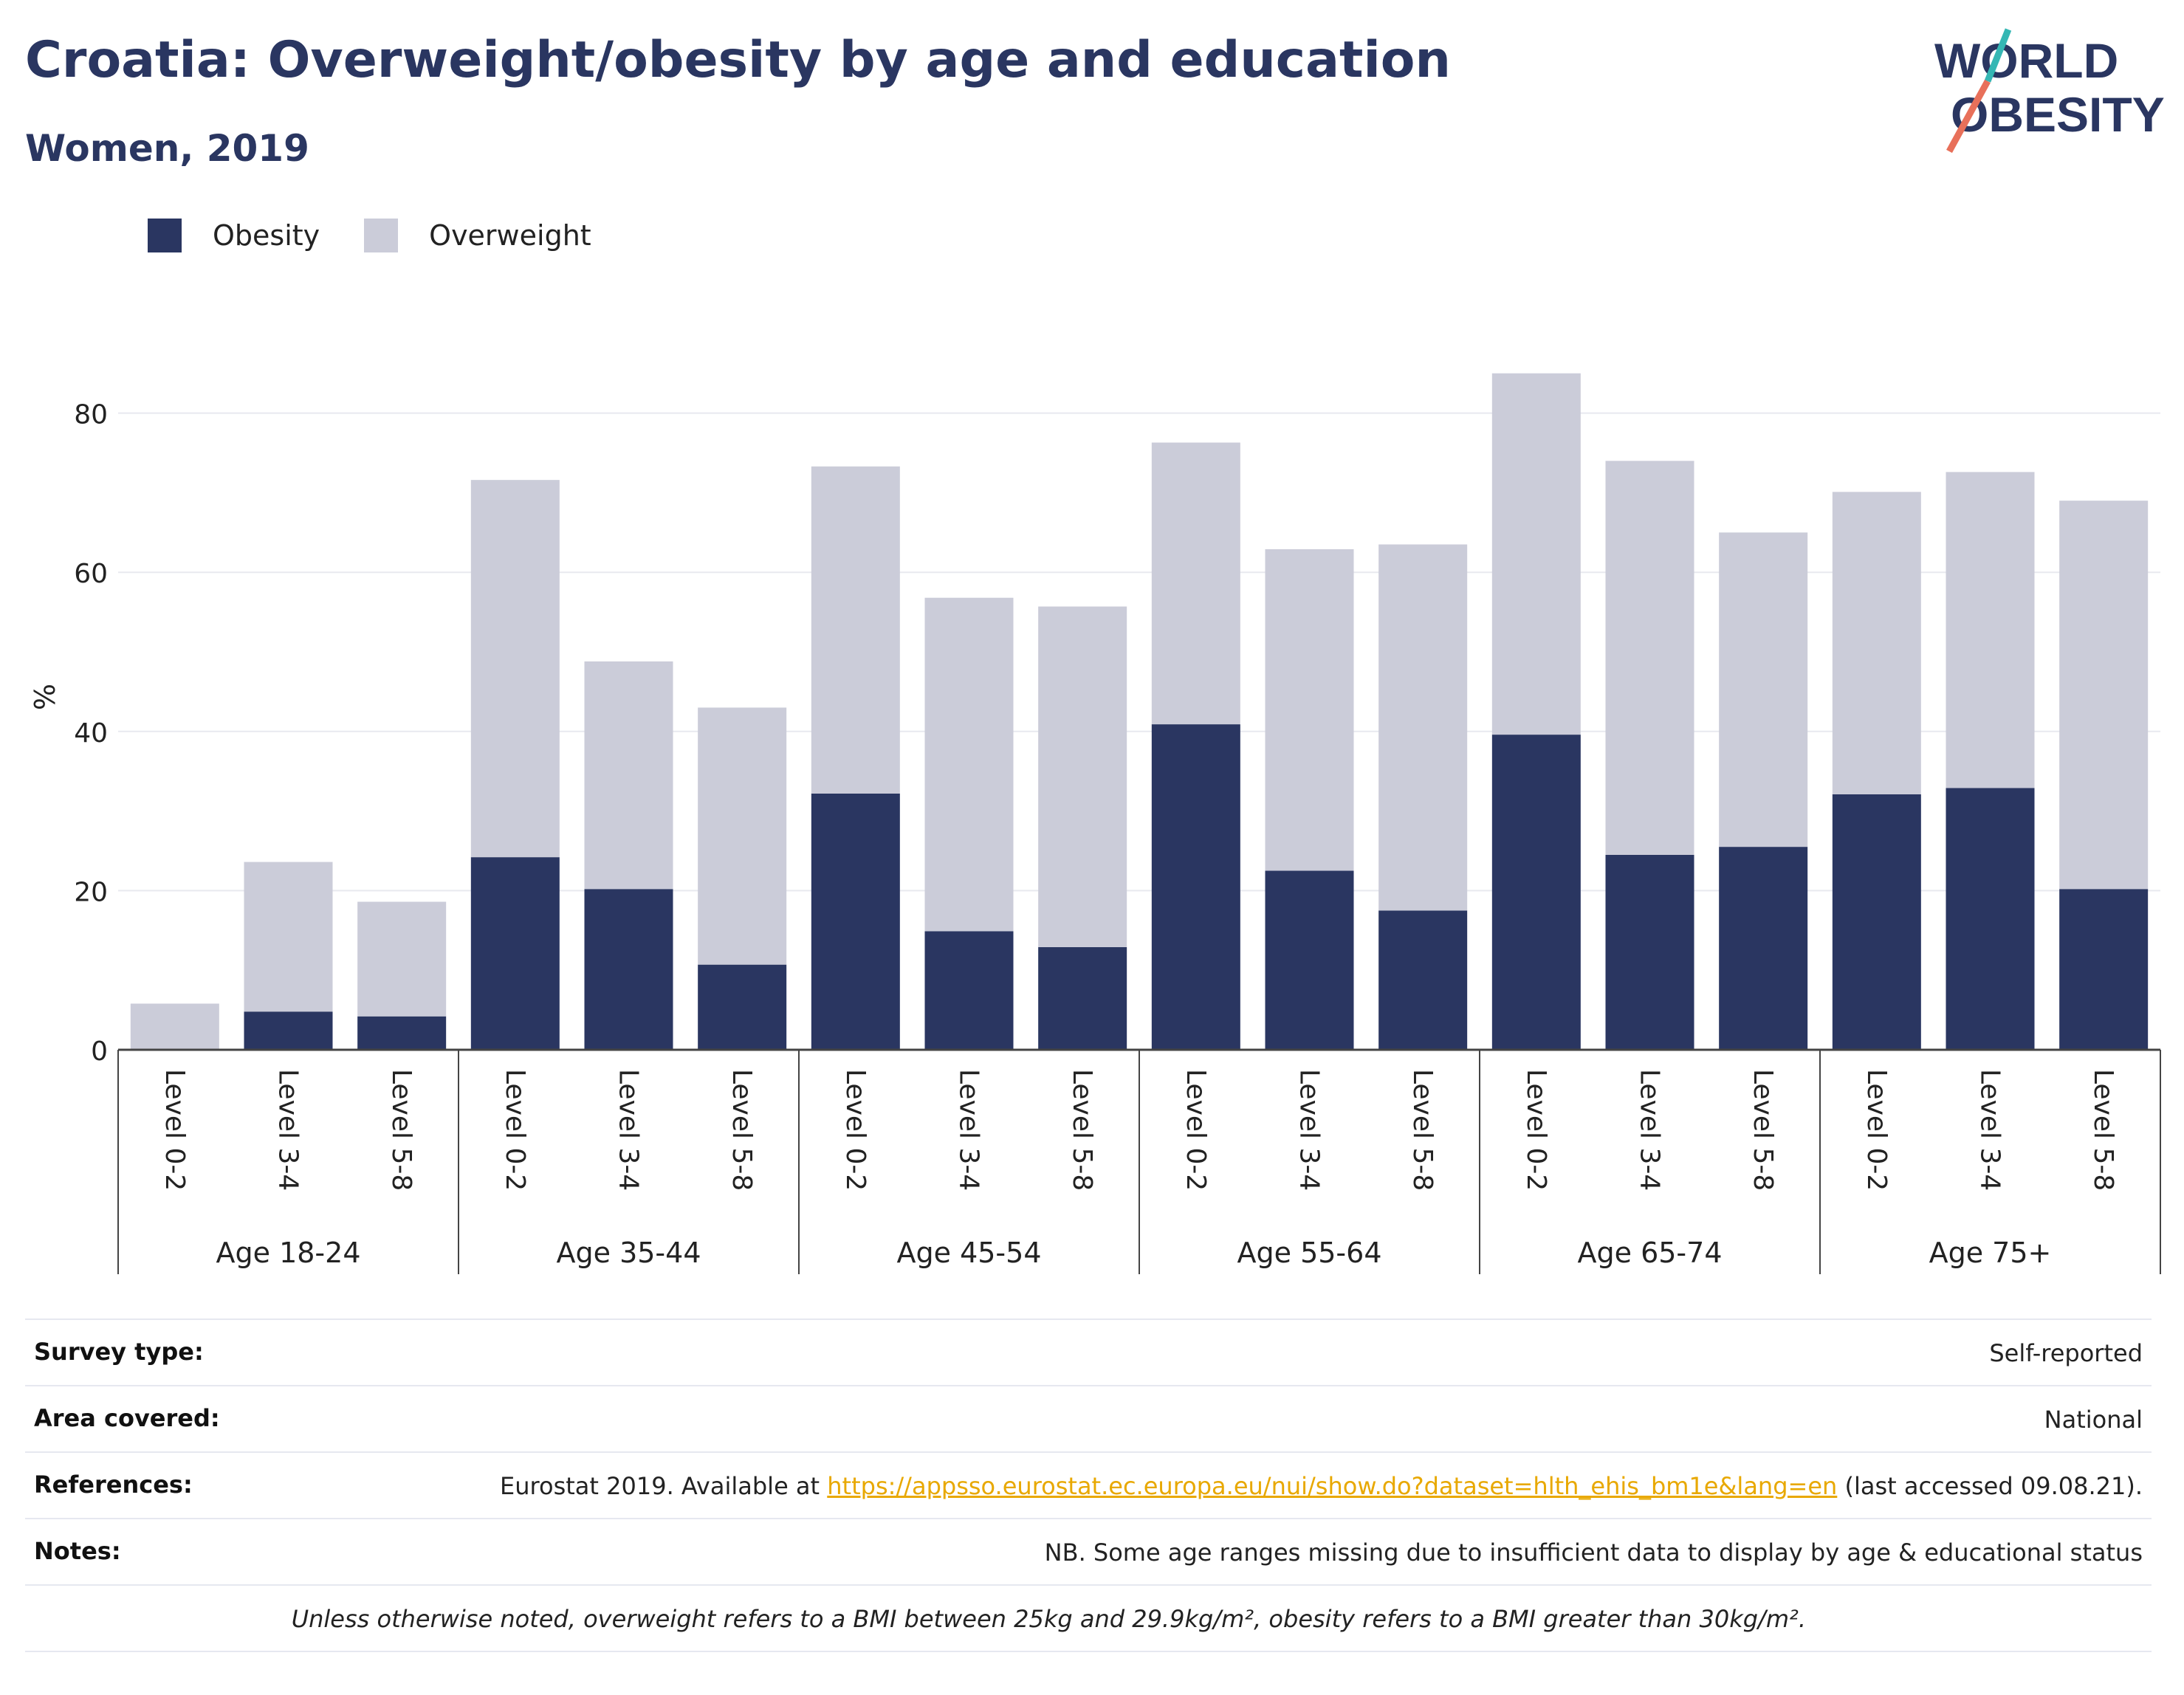 This screenshot has height=1695, width=2184. I want to click on meta-value: National, so click(2094, 1420).